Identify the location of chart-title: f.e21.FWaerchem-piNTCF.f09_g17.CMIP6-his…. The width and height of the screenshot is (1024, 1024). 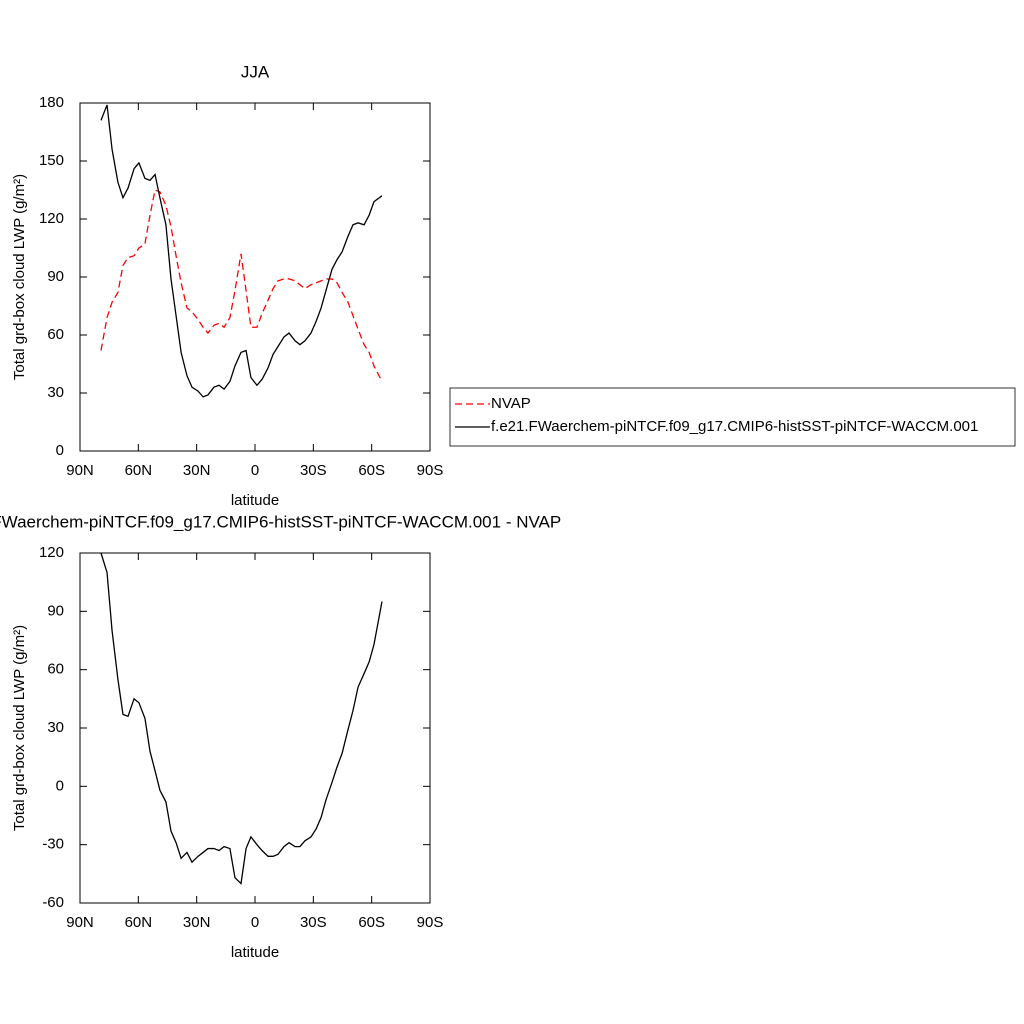
(280, 521).